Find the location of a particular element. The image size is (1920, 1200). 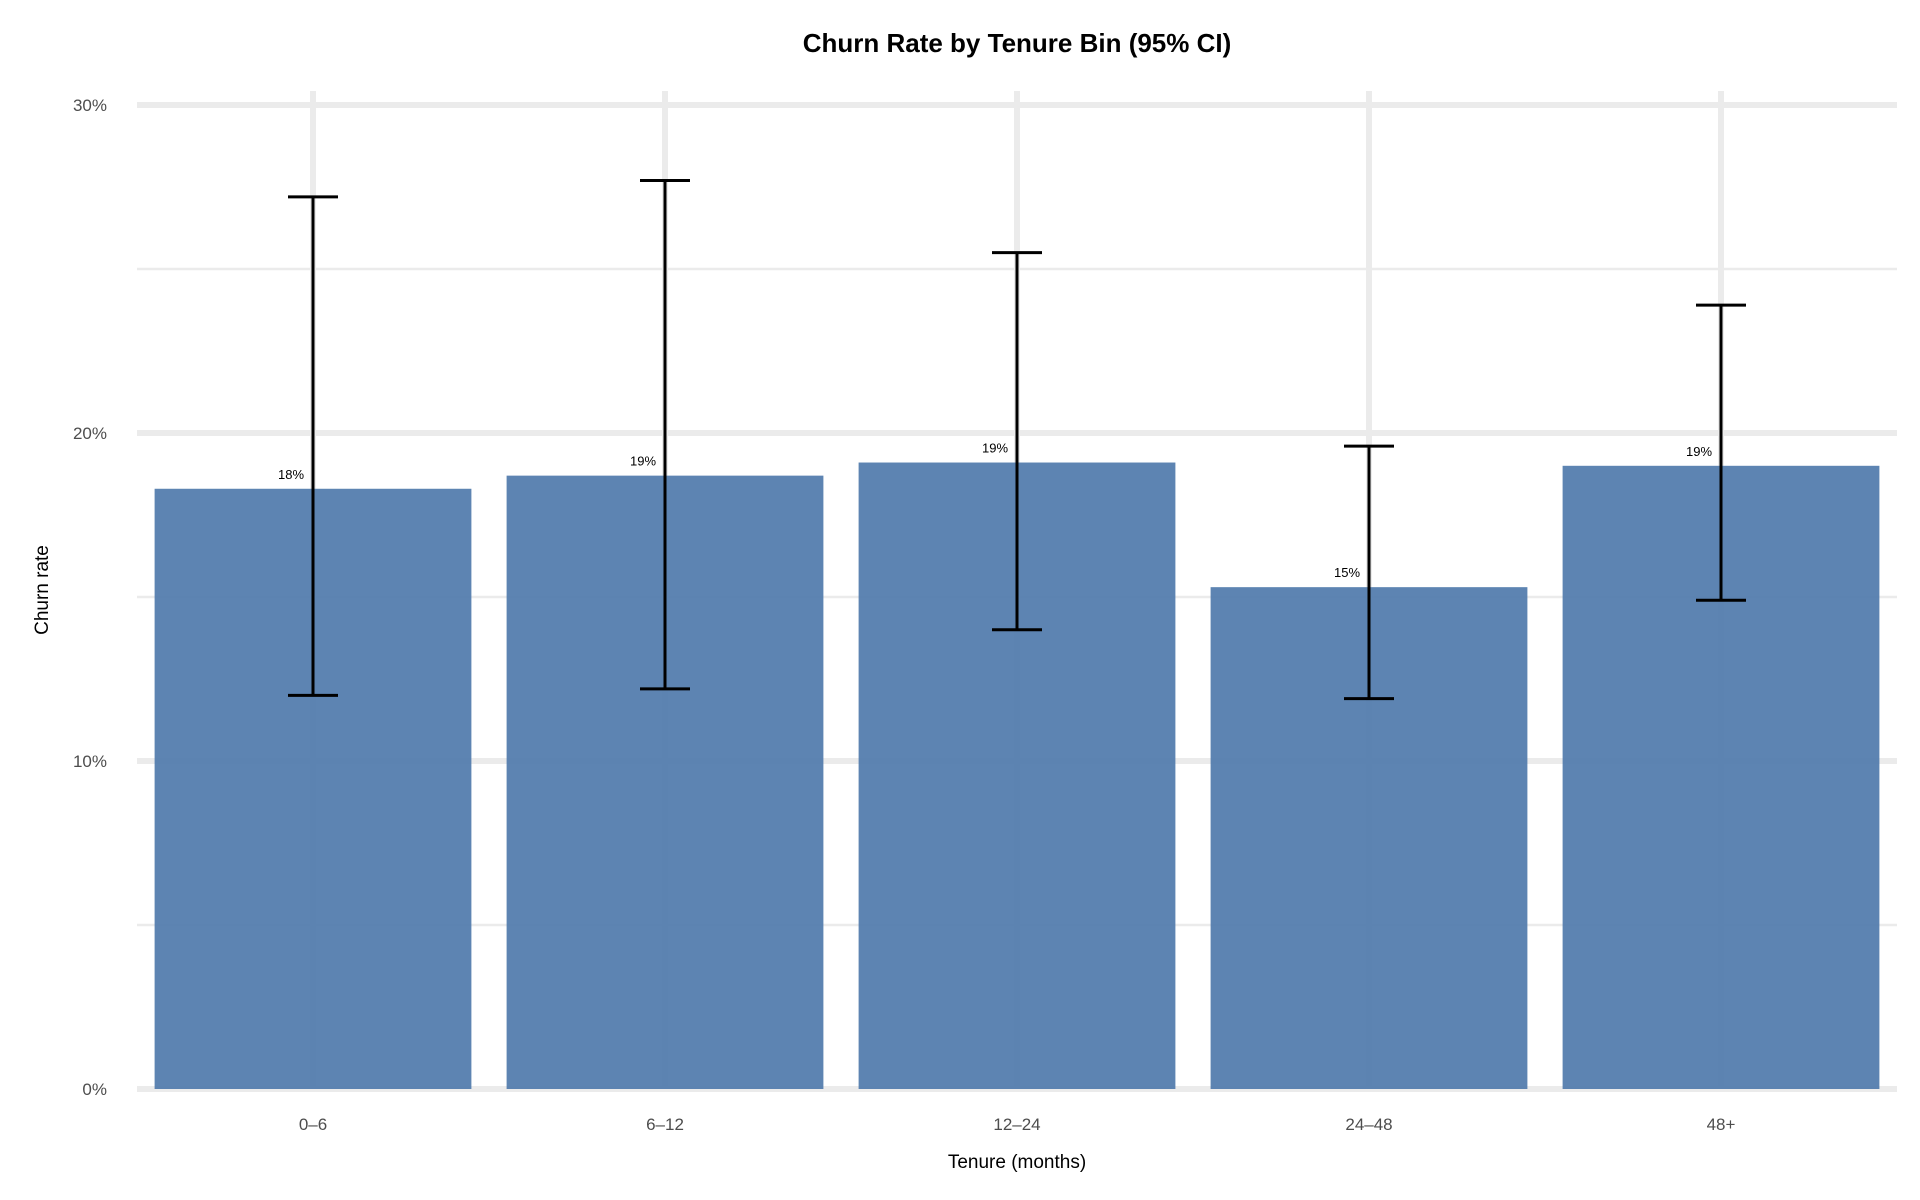

y-tick-label: 30% is located at coordinates (90, 105).